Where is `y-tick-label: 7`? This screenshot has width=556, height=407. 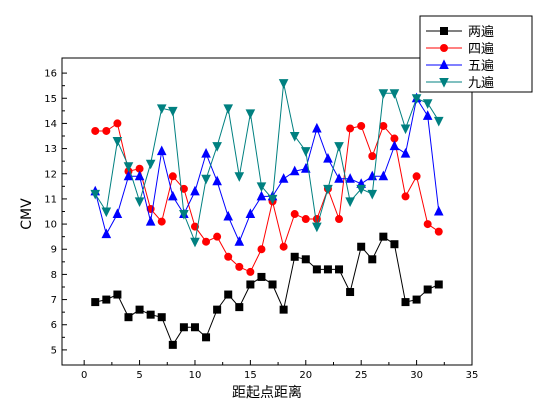
y-tick-label: 7 is located at coordinates (54, 300).